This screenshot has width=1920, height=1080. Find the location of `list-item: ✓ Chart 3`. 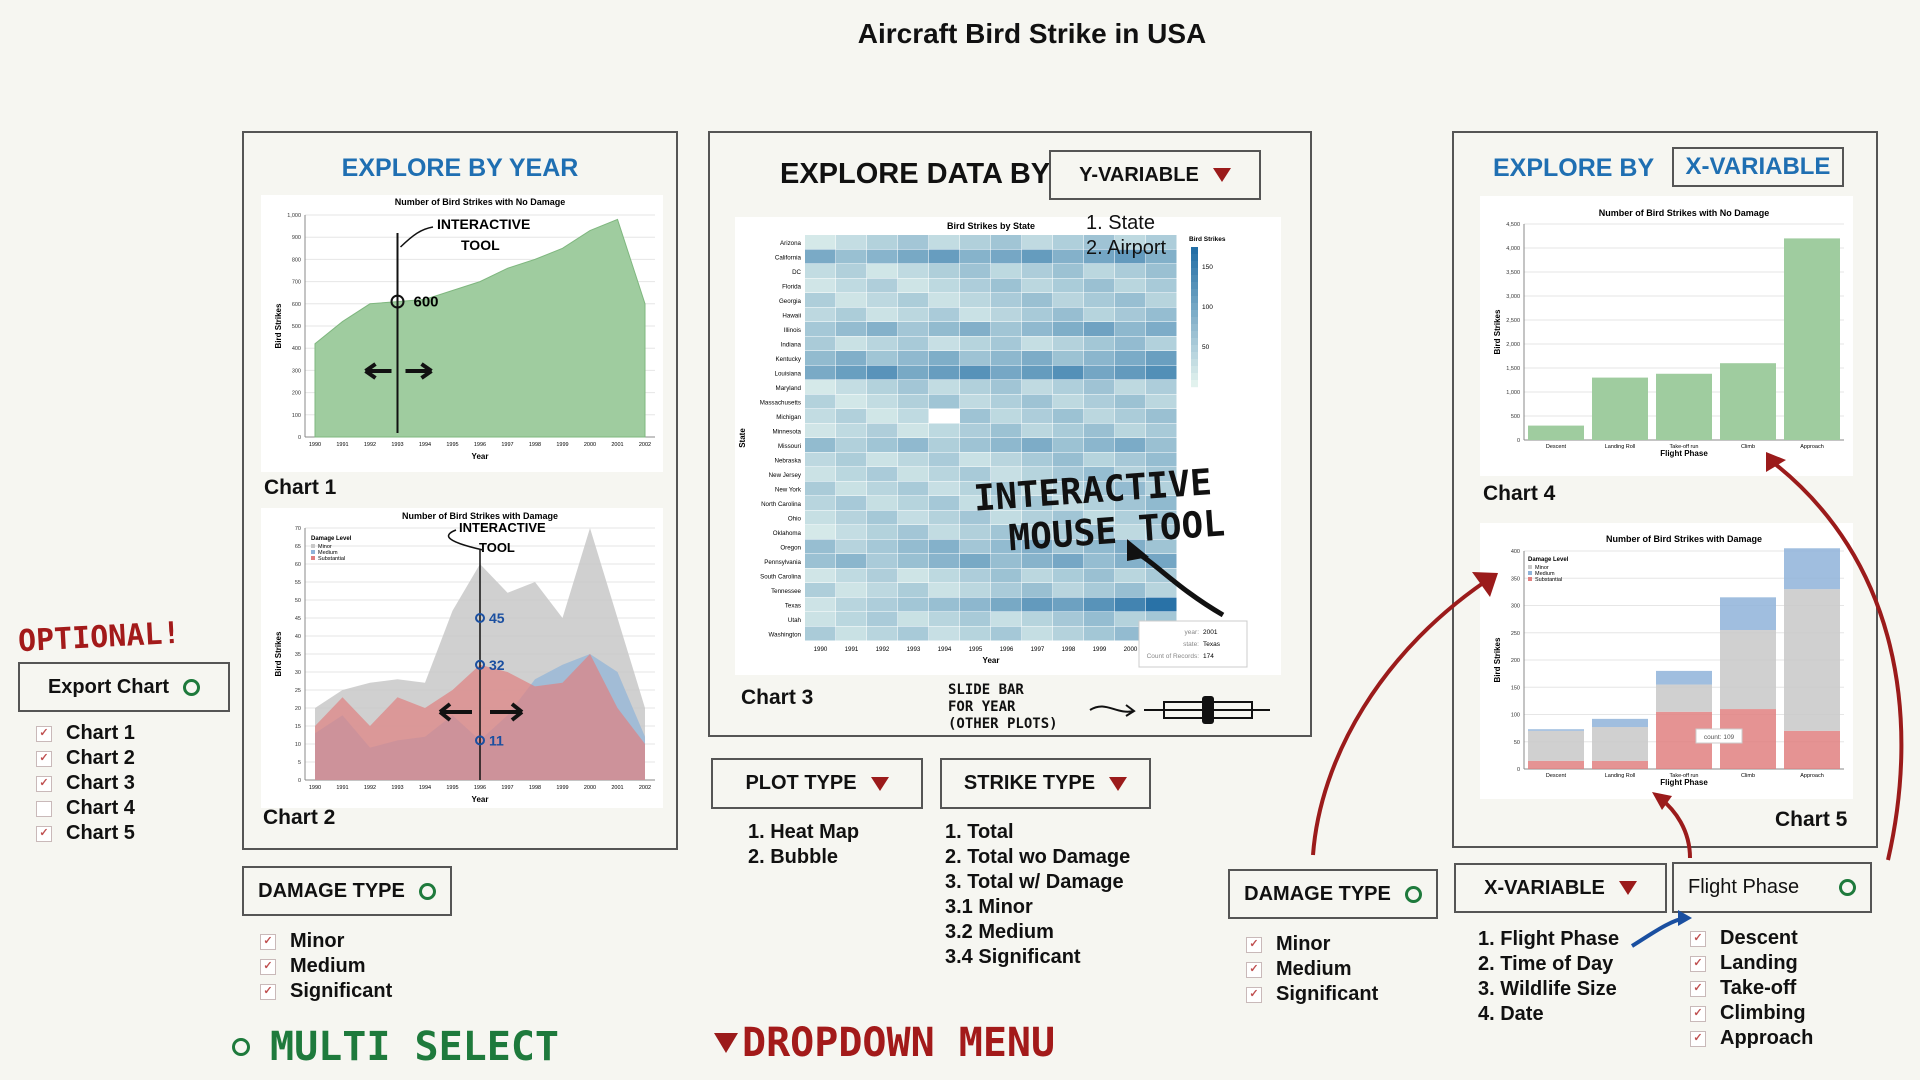

list-item: ✓ Chart 3 is located at coordinates (85, 783).